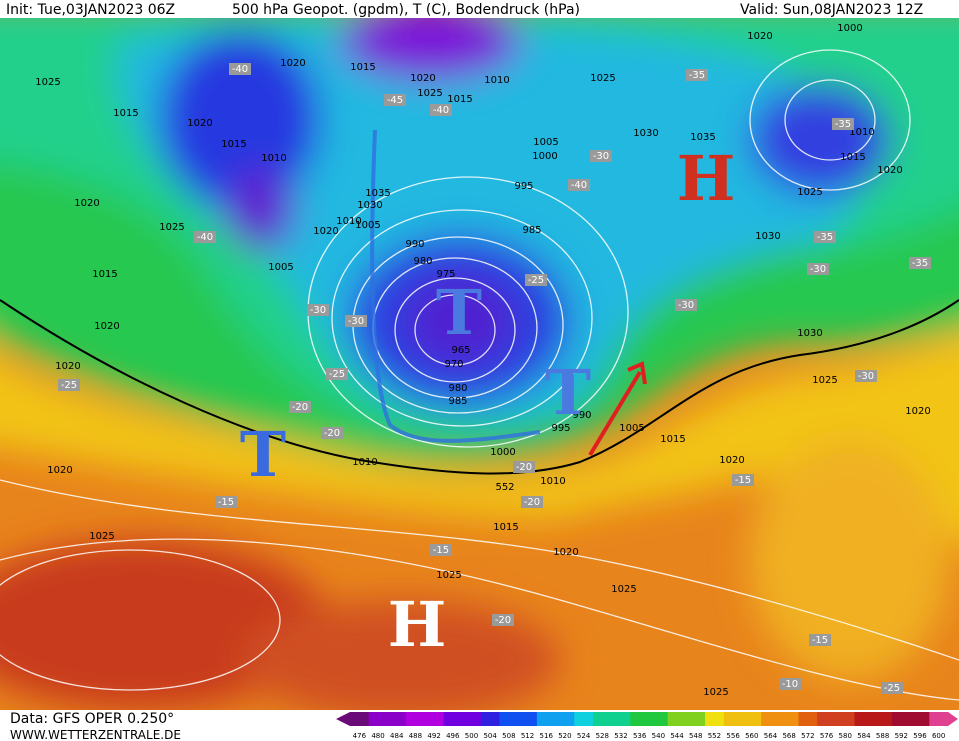 This screenshot has height=741, width=959. What do you see at coordinates (433, 736) in the screenshot?
I see `colorbar-label: 492` at bounding box center [433, 736].